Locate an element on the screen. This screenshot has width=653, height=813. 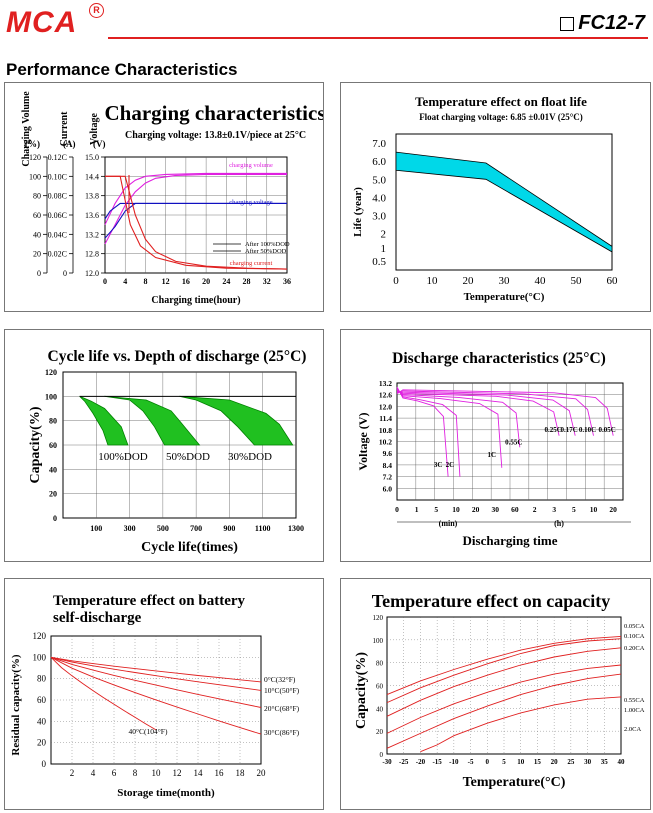
annotation: charging voltage is located at coordinates (250, 202).